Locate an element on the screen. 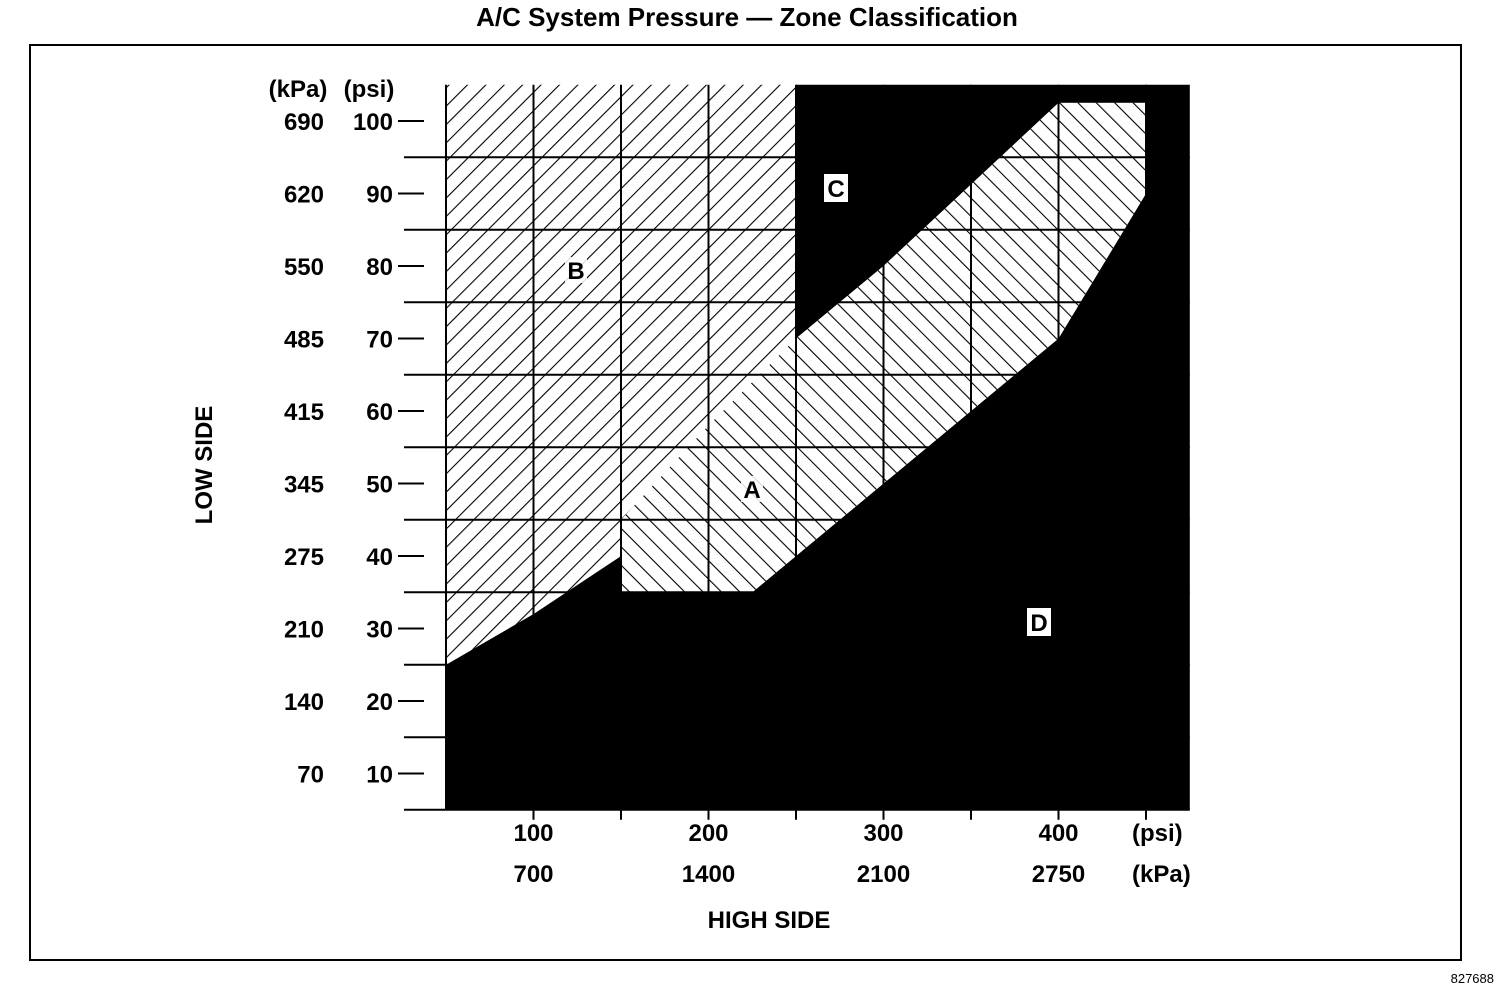 Image resolution: width=1504 pixels, height=1002 pixels. y-tick-label-psi: 90 is located at coordinates (379, 195).